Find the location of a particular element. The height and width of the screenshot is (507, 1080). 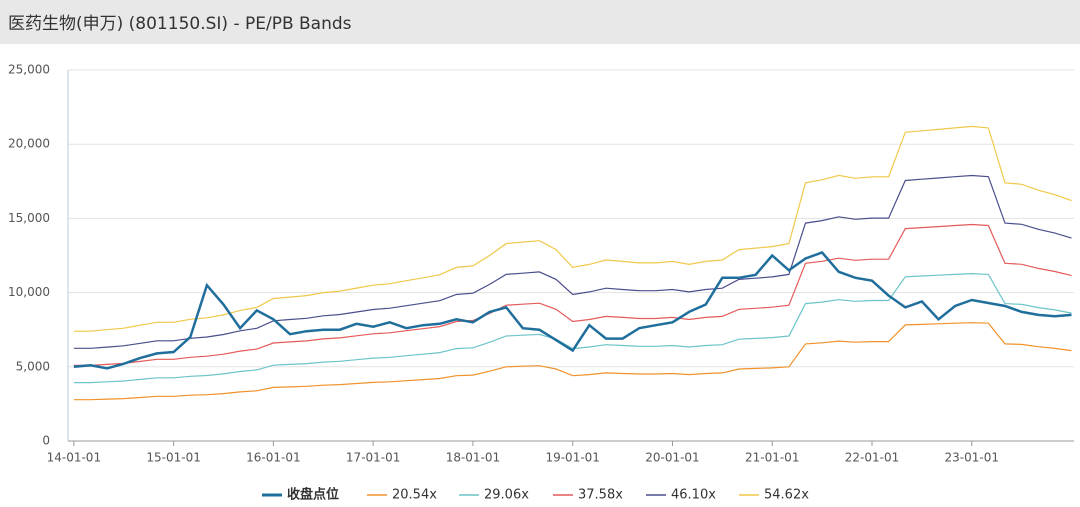

x-tick-label: 14-01-01 is located at coordinates (74, 458).